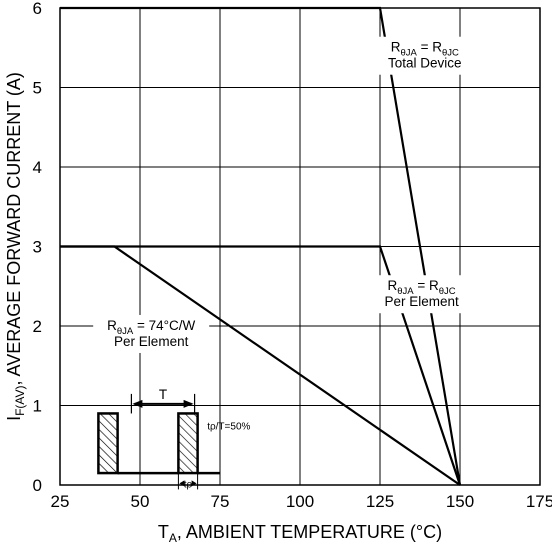  I want to click on pulse-width-label: tρ, so click(188, 484).